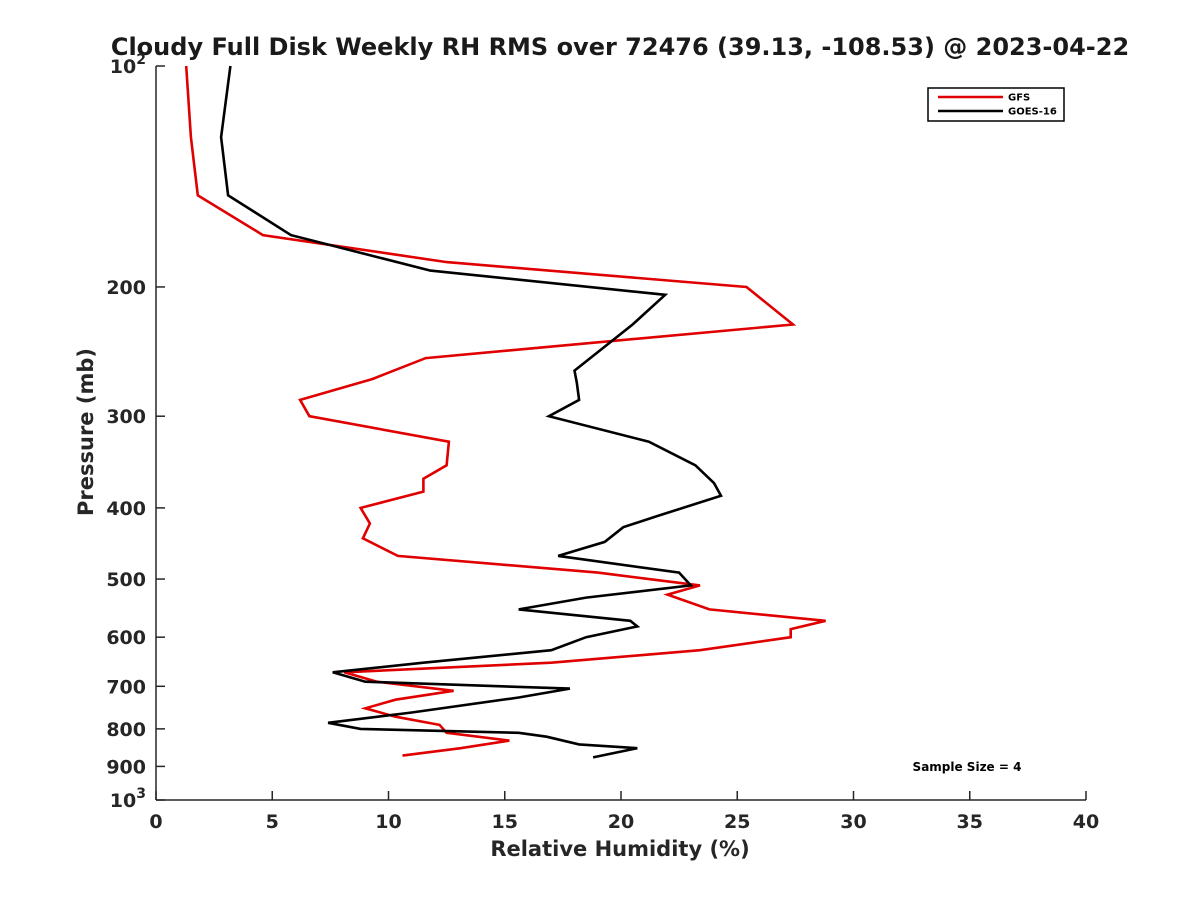  I want to click on x-tick-label: 15, so click(505, 822).